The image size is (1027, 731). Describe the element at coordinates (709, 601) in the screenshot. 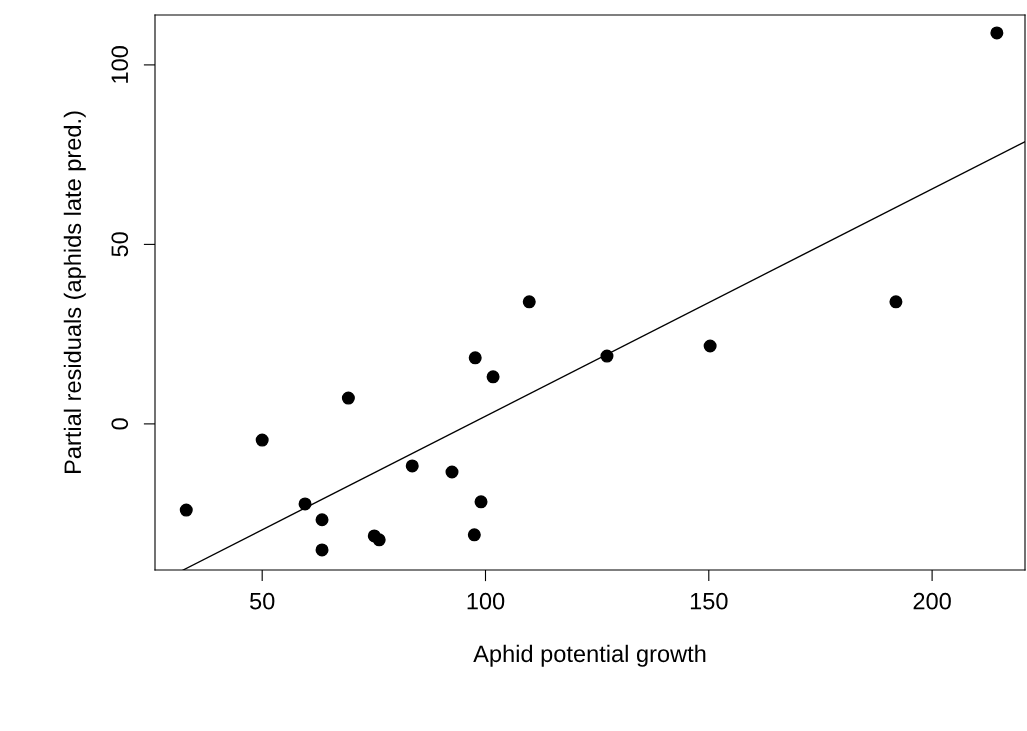

I see `x-tick-label: 150` at that location.